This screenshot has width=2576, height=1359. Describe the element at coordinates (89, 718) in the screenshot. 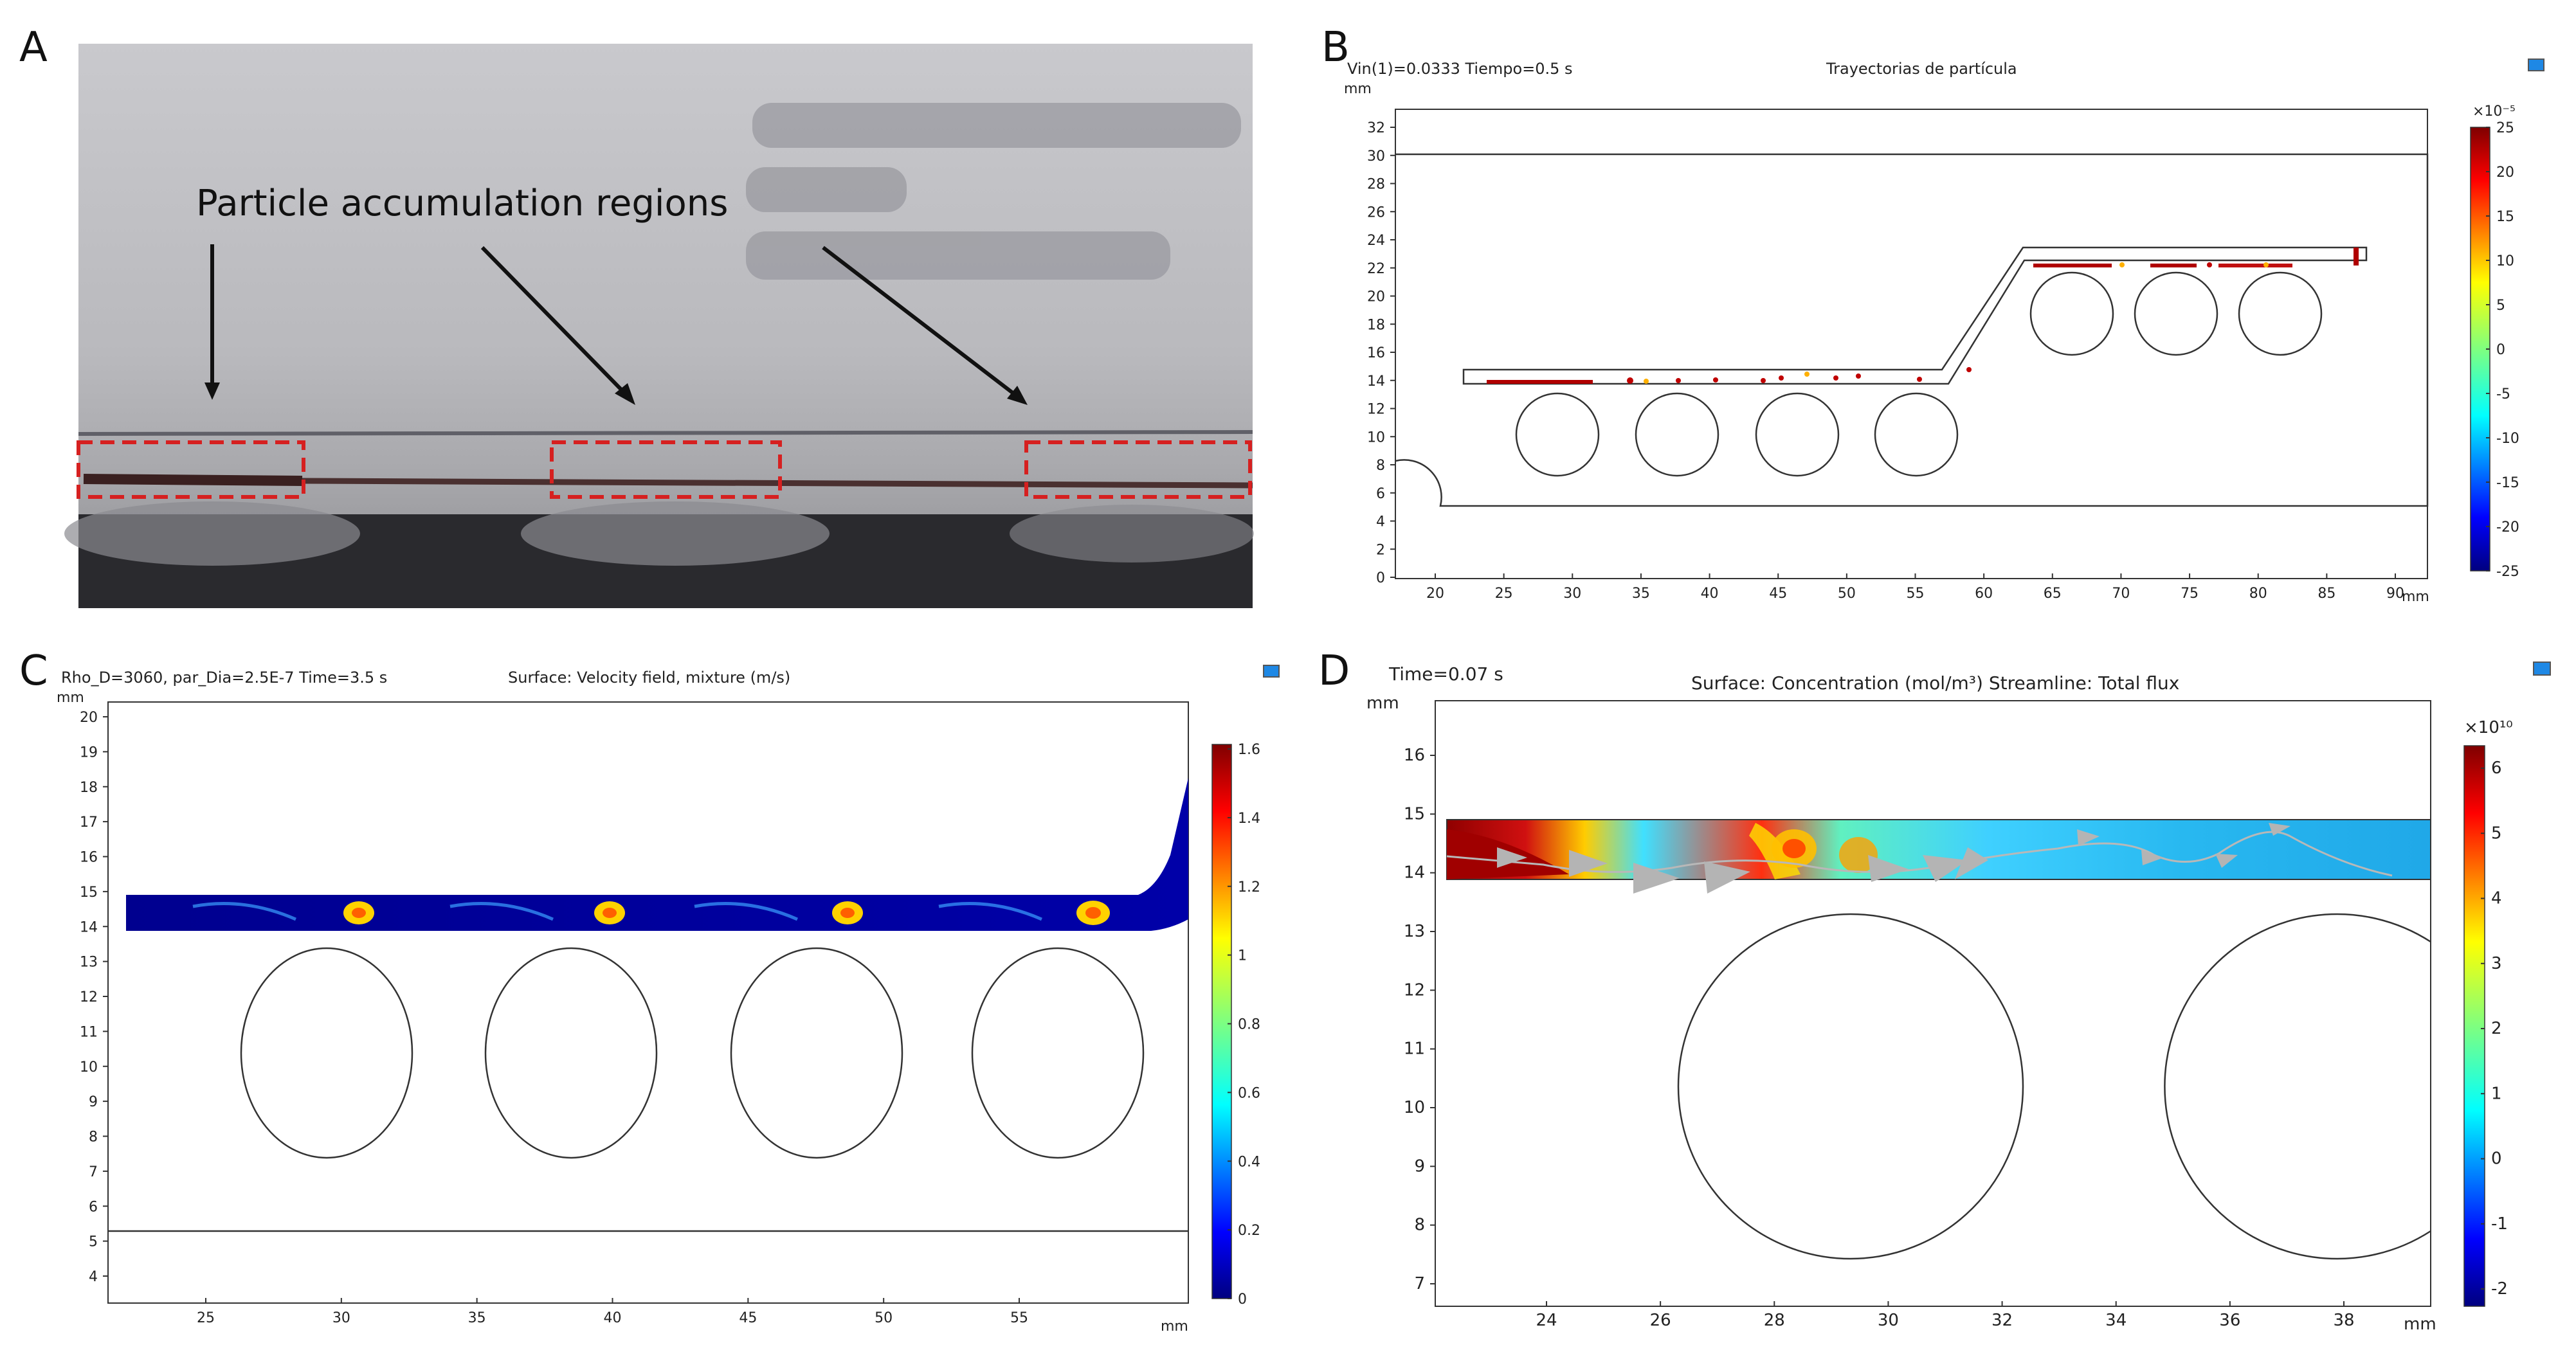

I see `y-tick-label: 20` at that location.